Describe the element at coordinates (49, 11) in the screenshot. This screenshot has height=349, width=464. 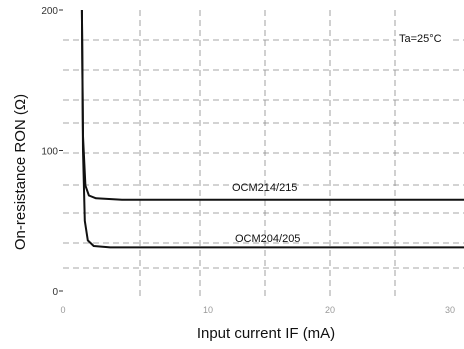
I see `y-tick-label-2: 200` at that location.